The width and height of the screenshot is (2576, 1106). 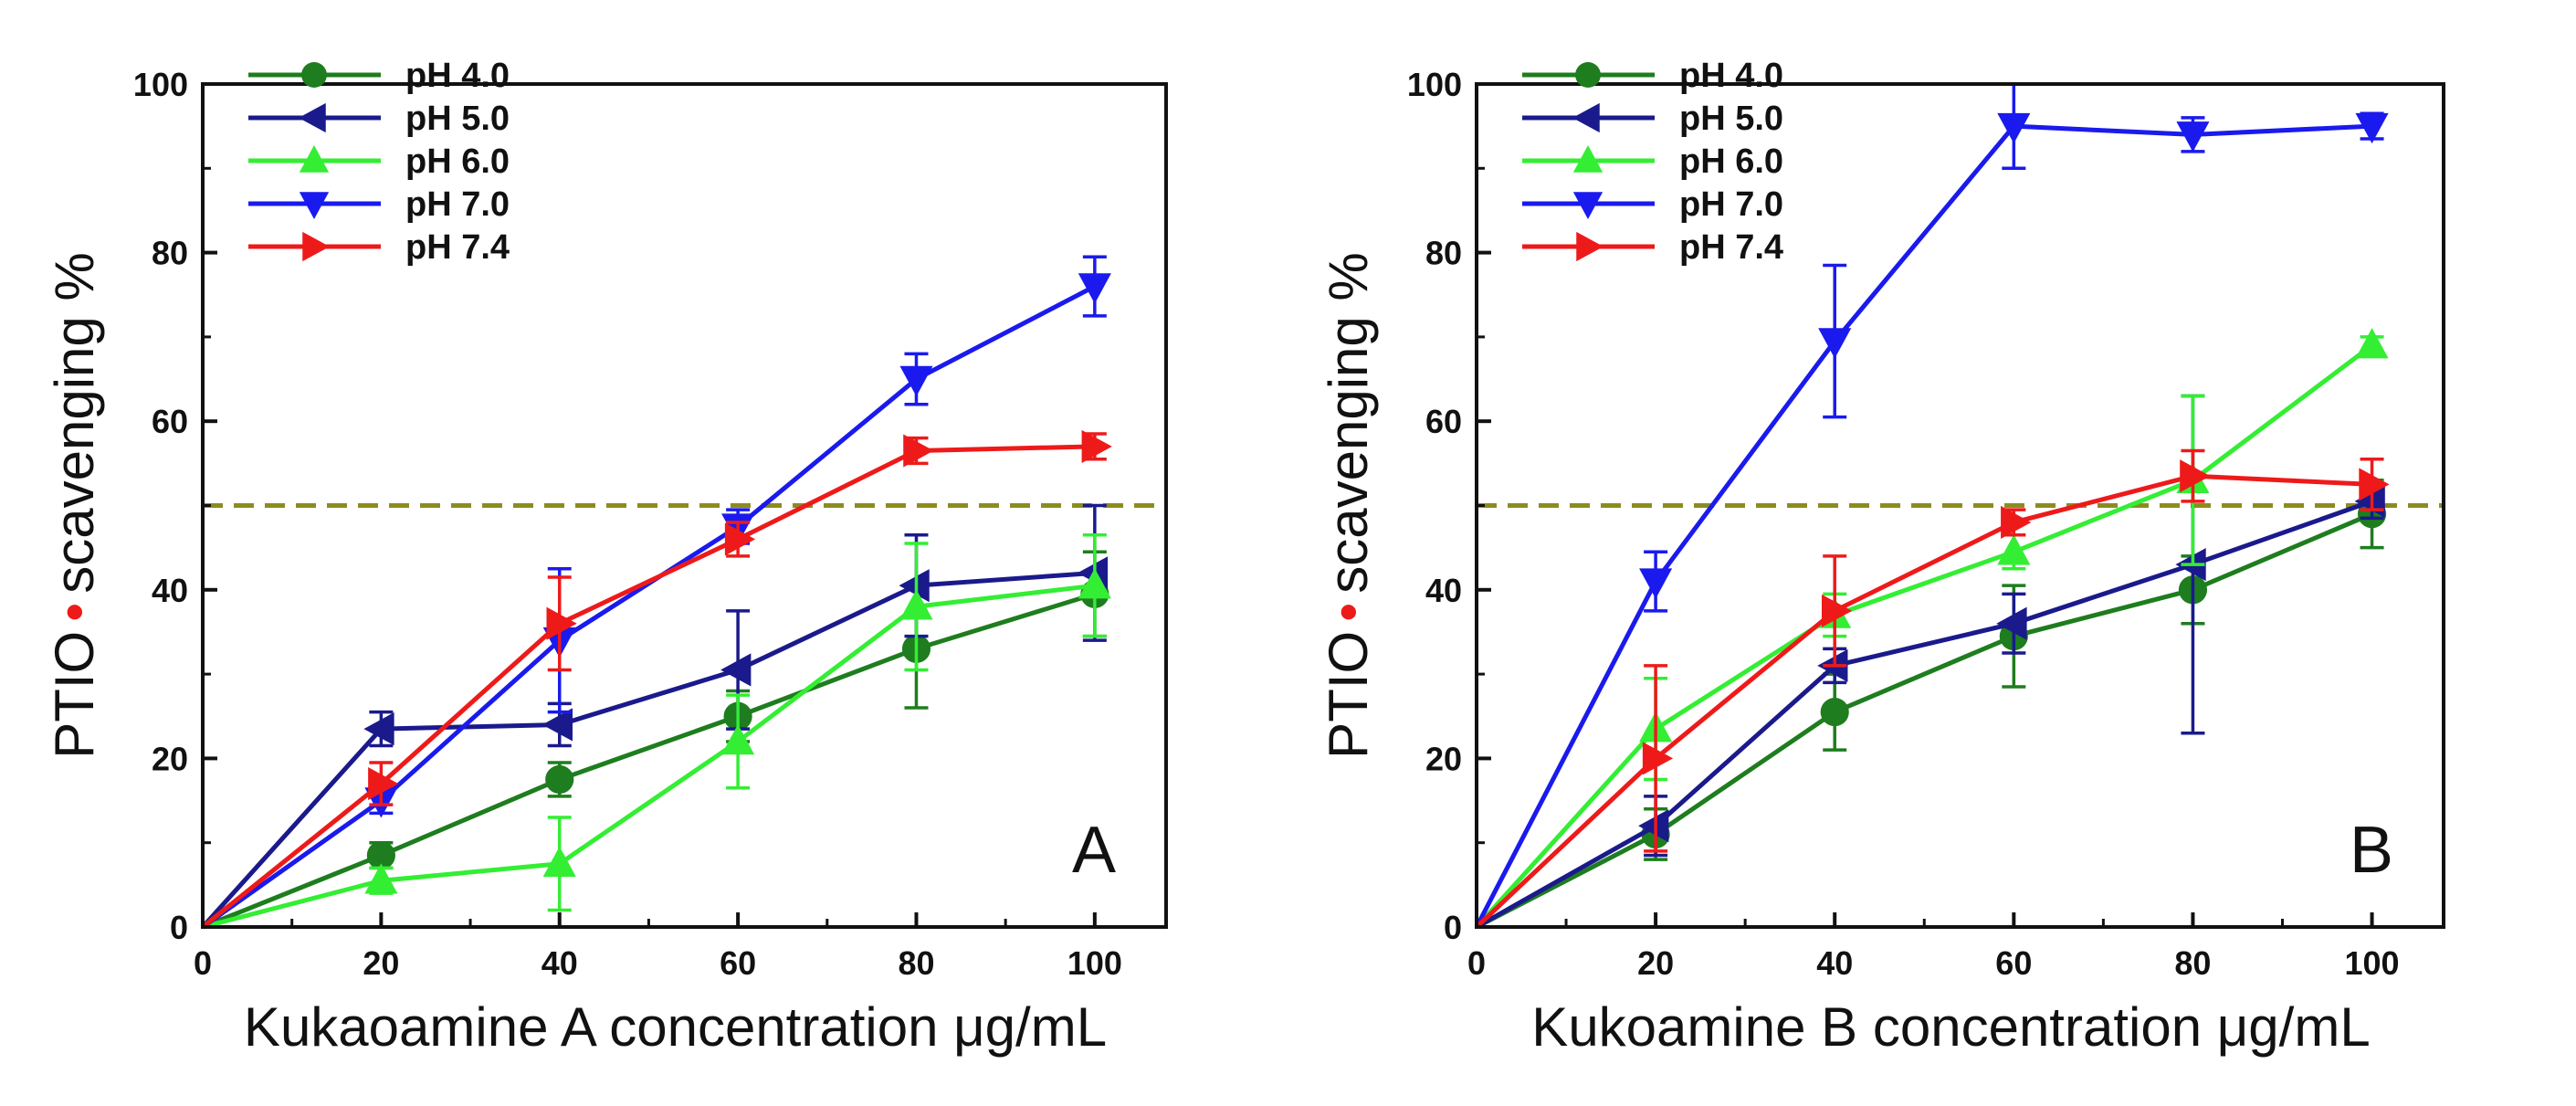 I want to click on legend-item: pH 6.0, so click(x=379, y=162).